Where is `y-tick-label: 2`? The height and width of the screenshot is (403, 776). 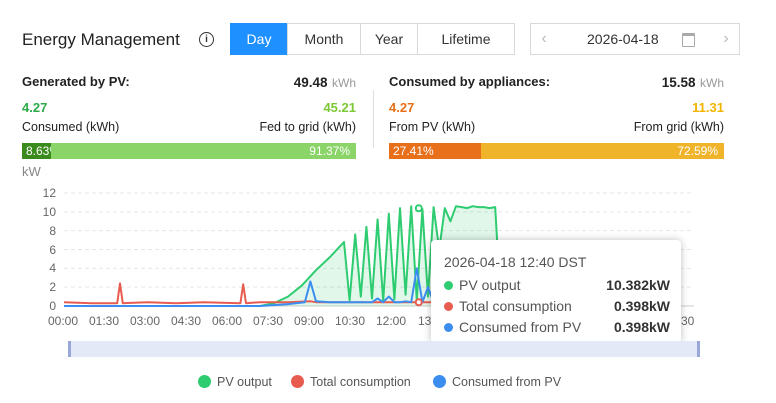 y-tick-label: 2 is located at coordinates (52, 287).